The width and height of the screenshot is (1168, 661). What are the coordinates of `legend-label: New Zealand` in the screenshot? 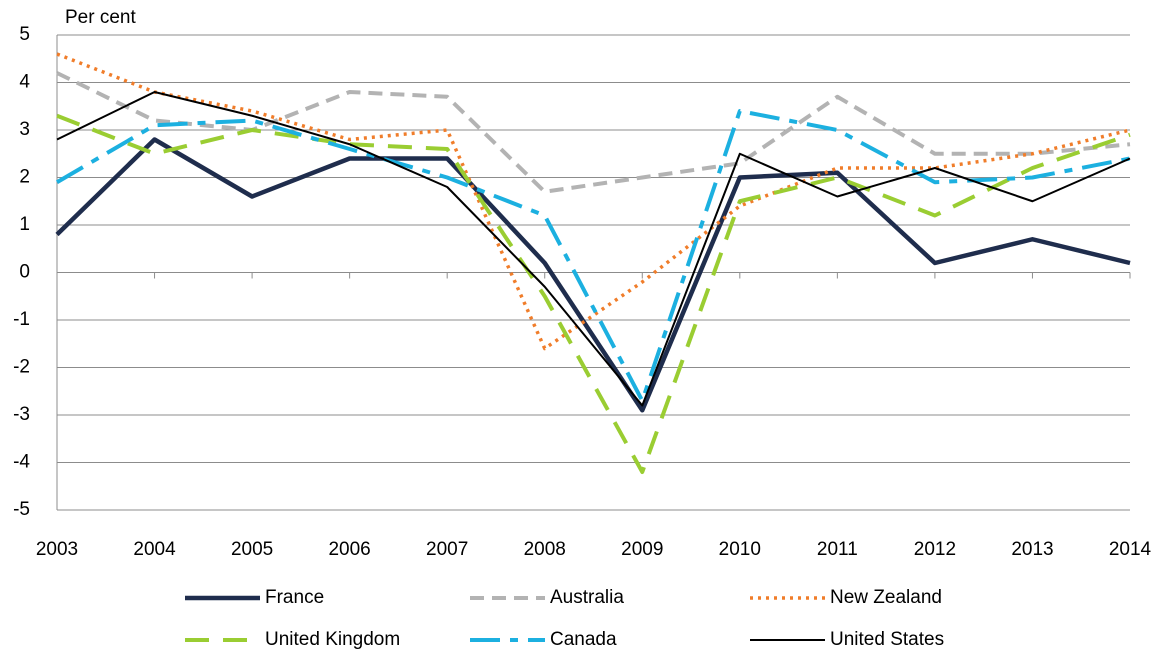 It's located at (886, 597).